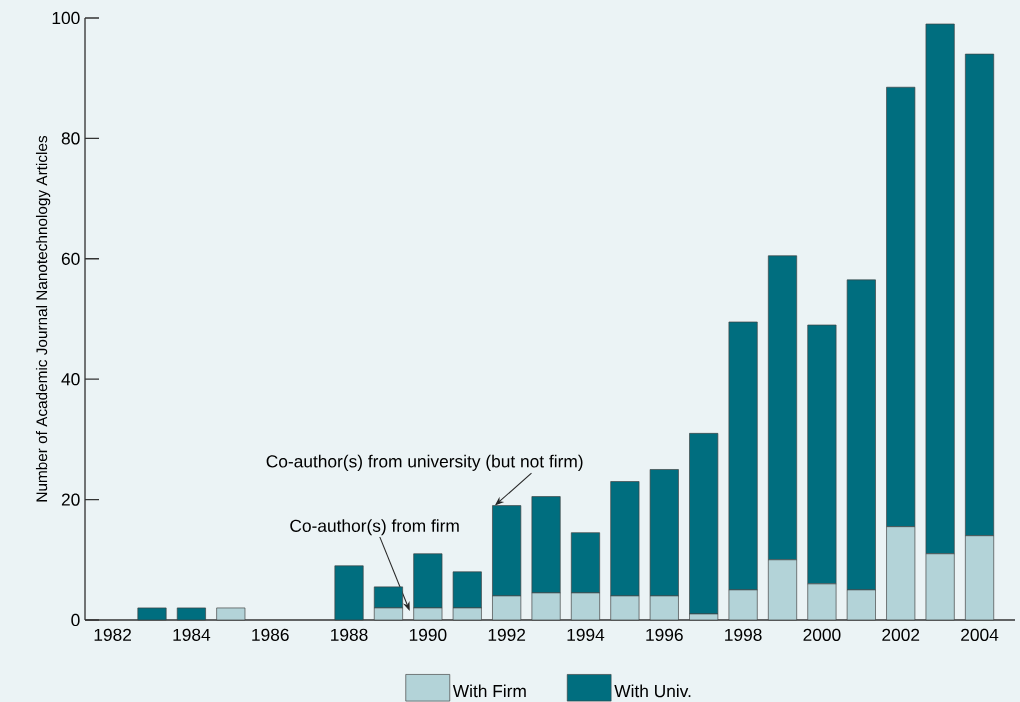 This screenshot has width=1020, height=702. Describe the element at coordinates (507, 634) in the screenshot. I see `x-tick-label: 1992` at that location.